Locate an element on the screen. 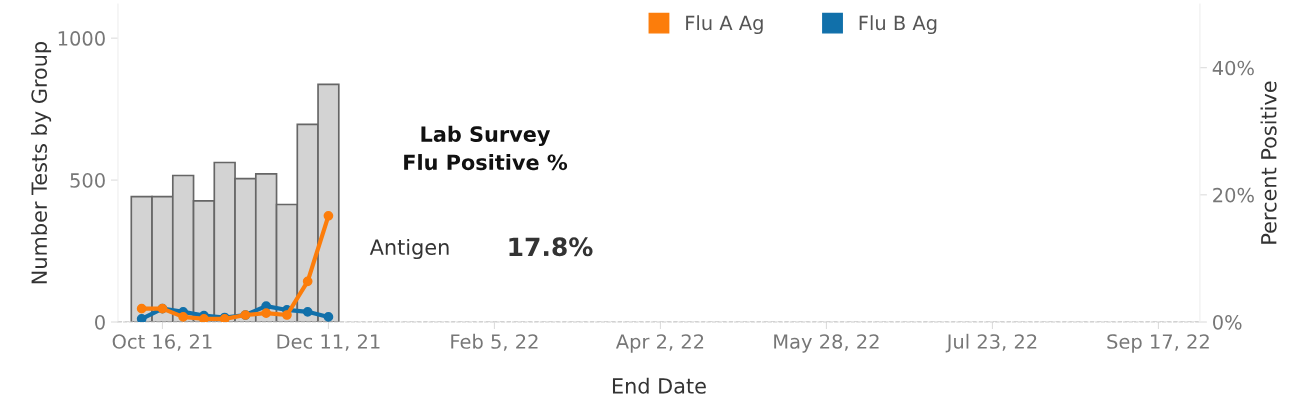 The height and width of the screenshot is (409, 1315). x-axis-title: End Date is located at coordinates (659, 385).